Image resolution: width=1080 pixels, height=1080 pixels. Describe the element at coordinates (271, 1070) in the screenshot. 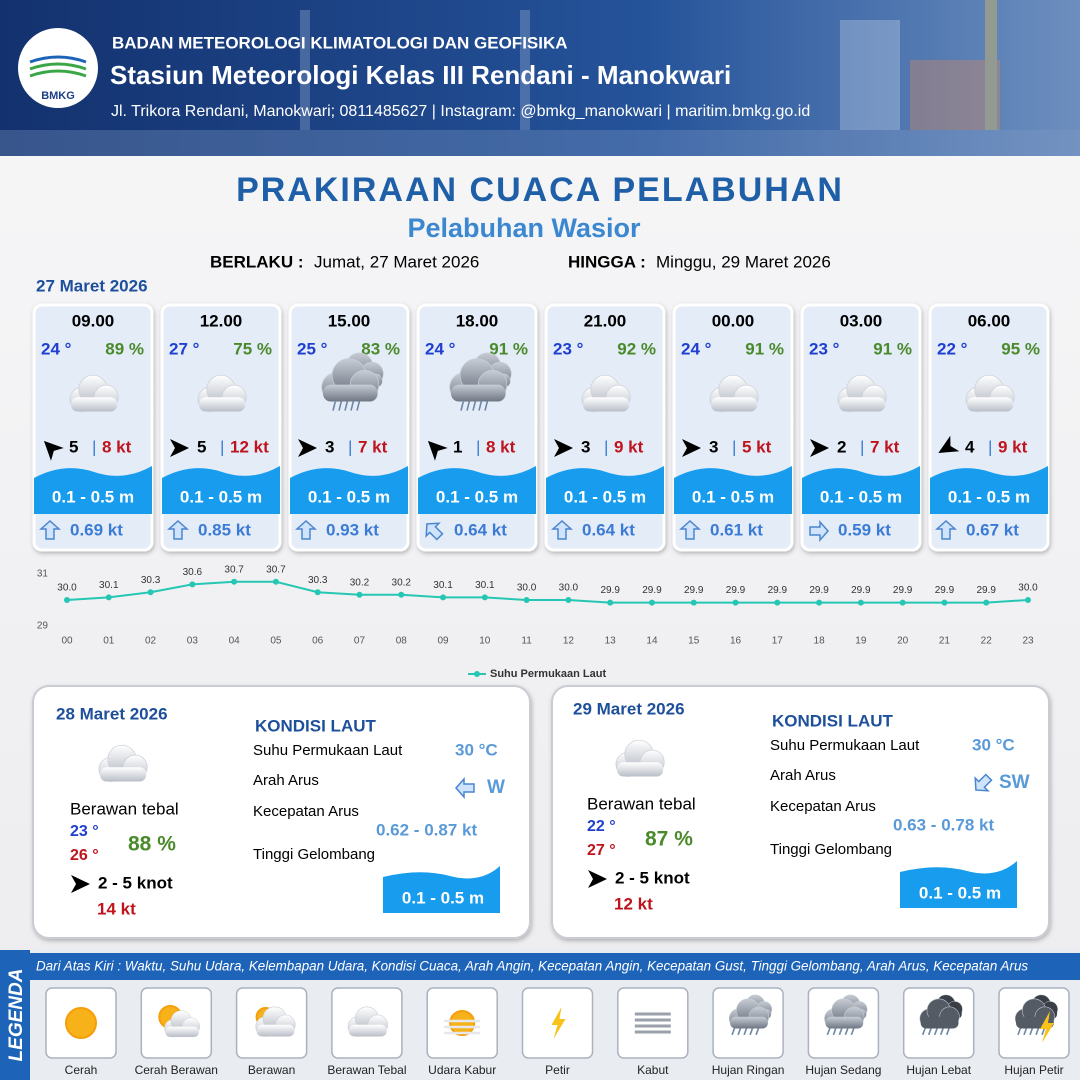

I see `legend-item-label: Berawan` at that location.